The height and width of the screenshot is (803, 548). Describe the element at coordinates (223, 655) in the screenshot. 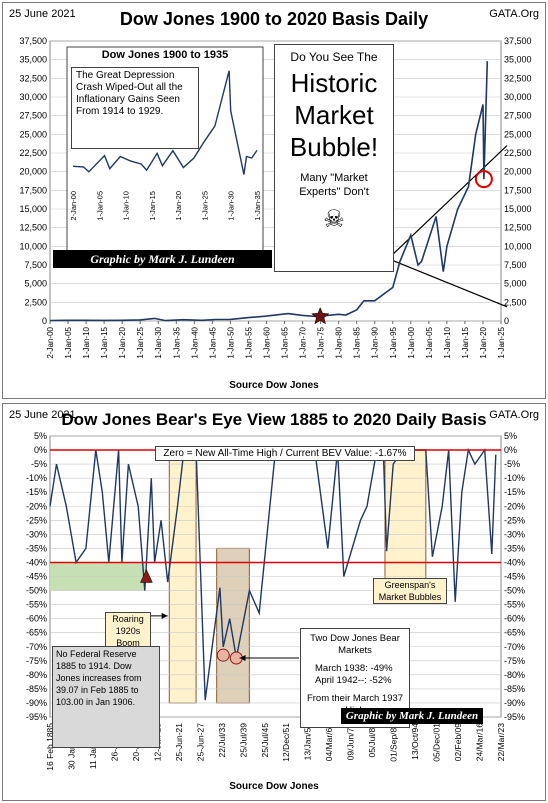

I see `bear-1938-marker` at that location.